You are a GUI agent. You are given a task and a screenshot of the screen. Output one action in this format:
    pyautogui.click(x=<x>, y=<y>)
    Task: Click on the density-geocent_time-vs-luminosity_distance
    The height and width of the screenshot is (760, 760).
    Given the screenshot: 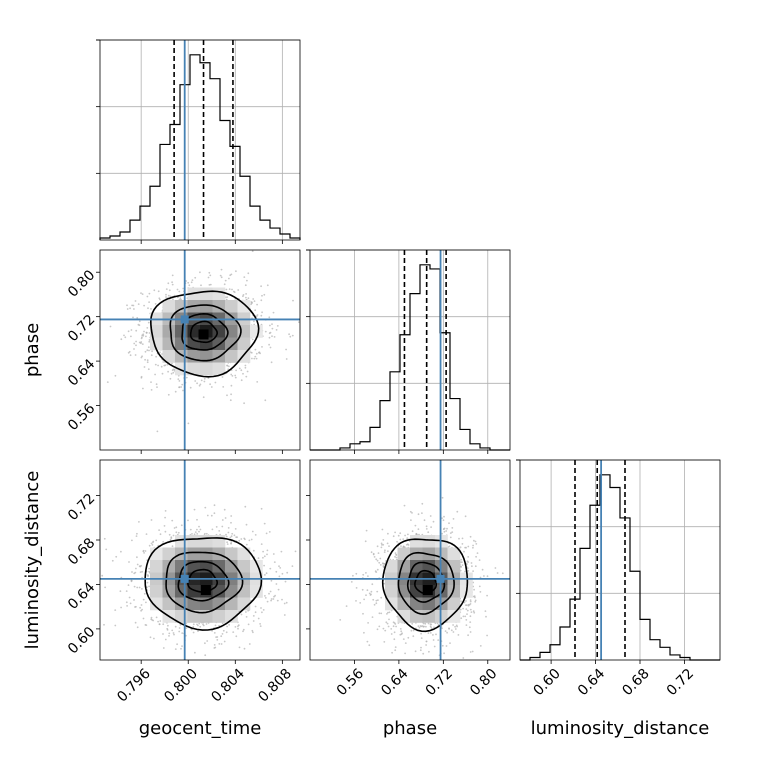 What is the action you would take?
    pyautogui.click(x=208, y=561)
    